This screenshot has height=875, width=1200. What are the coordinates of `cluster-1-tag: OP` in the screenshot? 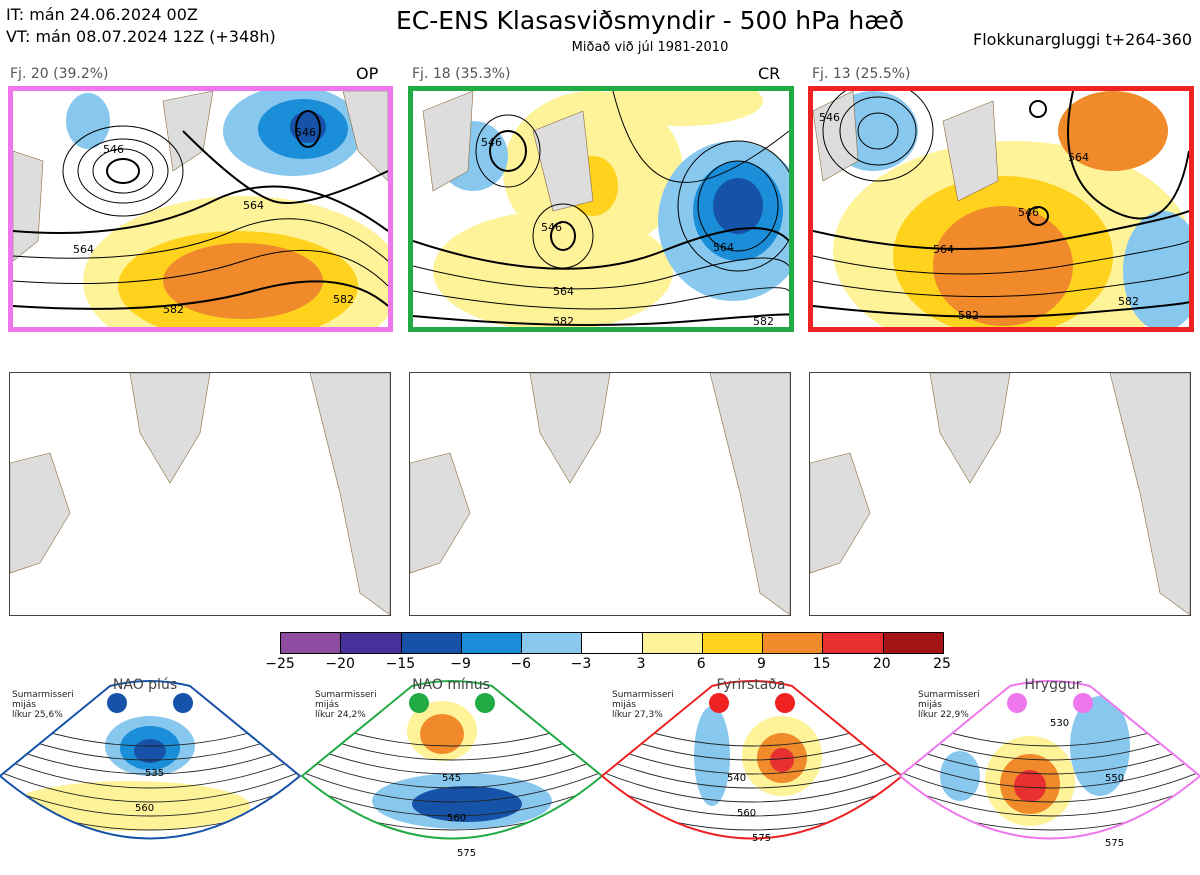 It's located at (367, 73).